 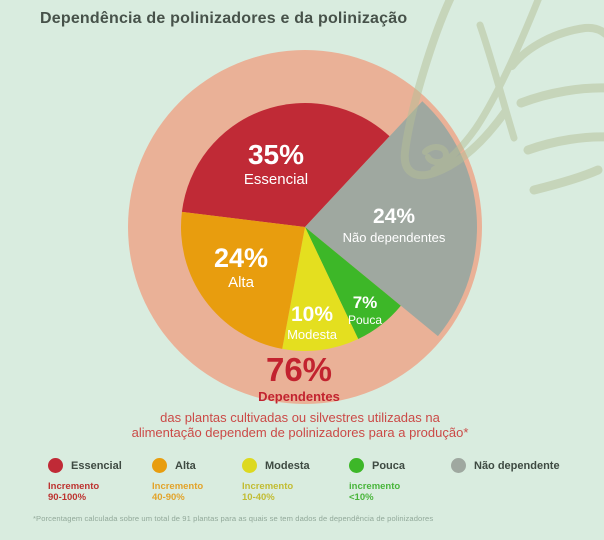 I want to click on pie-slice-pouca, so click(x=353, y=283).